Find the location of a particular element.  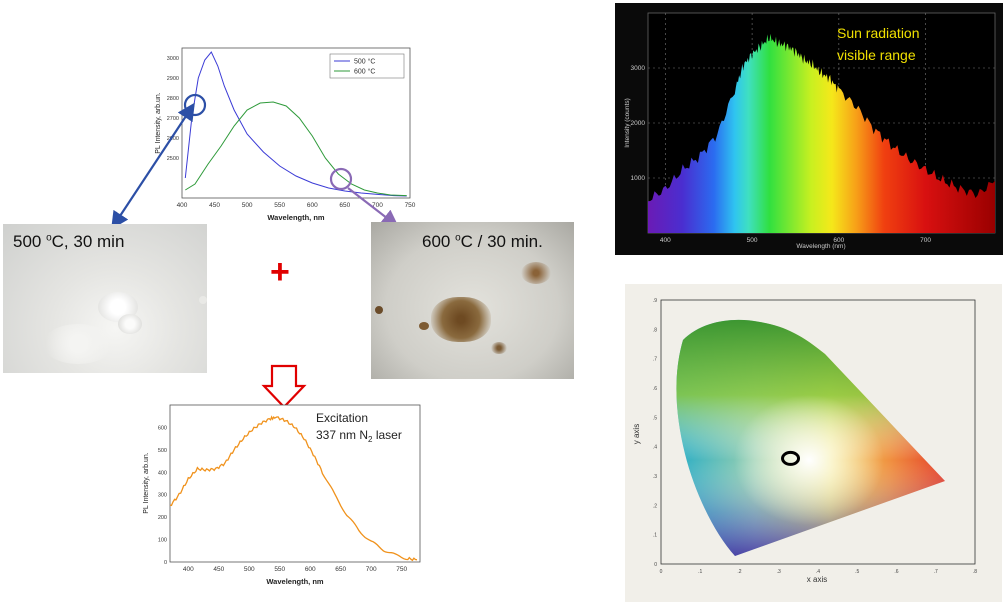

bot-xtick-label: 700 is located at coordinates (371, 569).